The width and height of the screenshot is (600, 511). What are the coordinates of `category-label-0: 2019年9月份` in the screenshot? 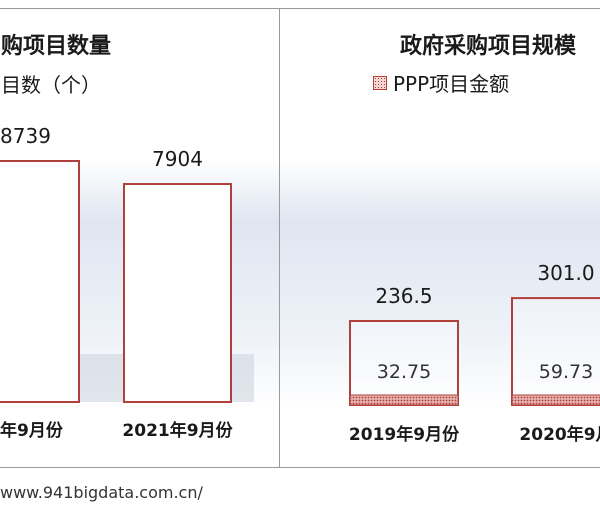 It's located at (404, 434).